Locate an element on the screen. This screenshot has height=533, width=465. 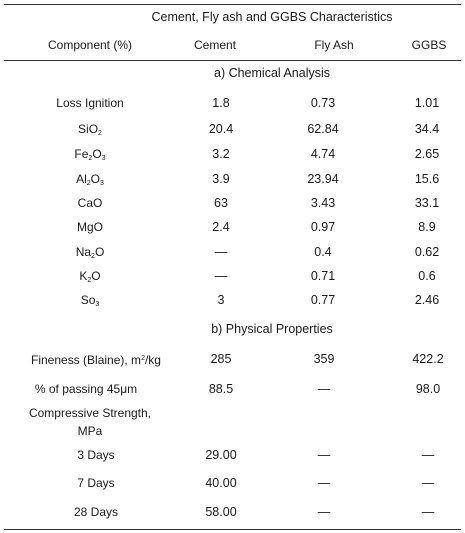
ggbs-value: 33.1 is located at coordinates (427, 203).